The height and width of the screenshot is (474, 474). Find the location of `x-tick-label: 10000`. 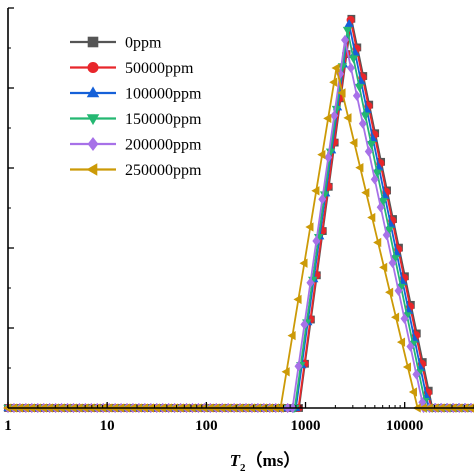

x-tick-label: 10000 is located at coordinates (405, 426).